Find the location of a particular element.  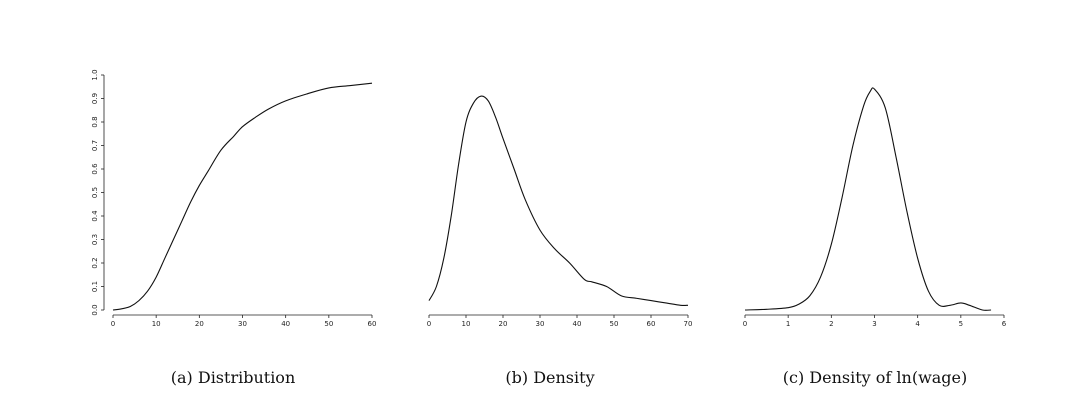

distribution-y-tick-label: 0.0 is located at coordinates (95, 309).